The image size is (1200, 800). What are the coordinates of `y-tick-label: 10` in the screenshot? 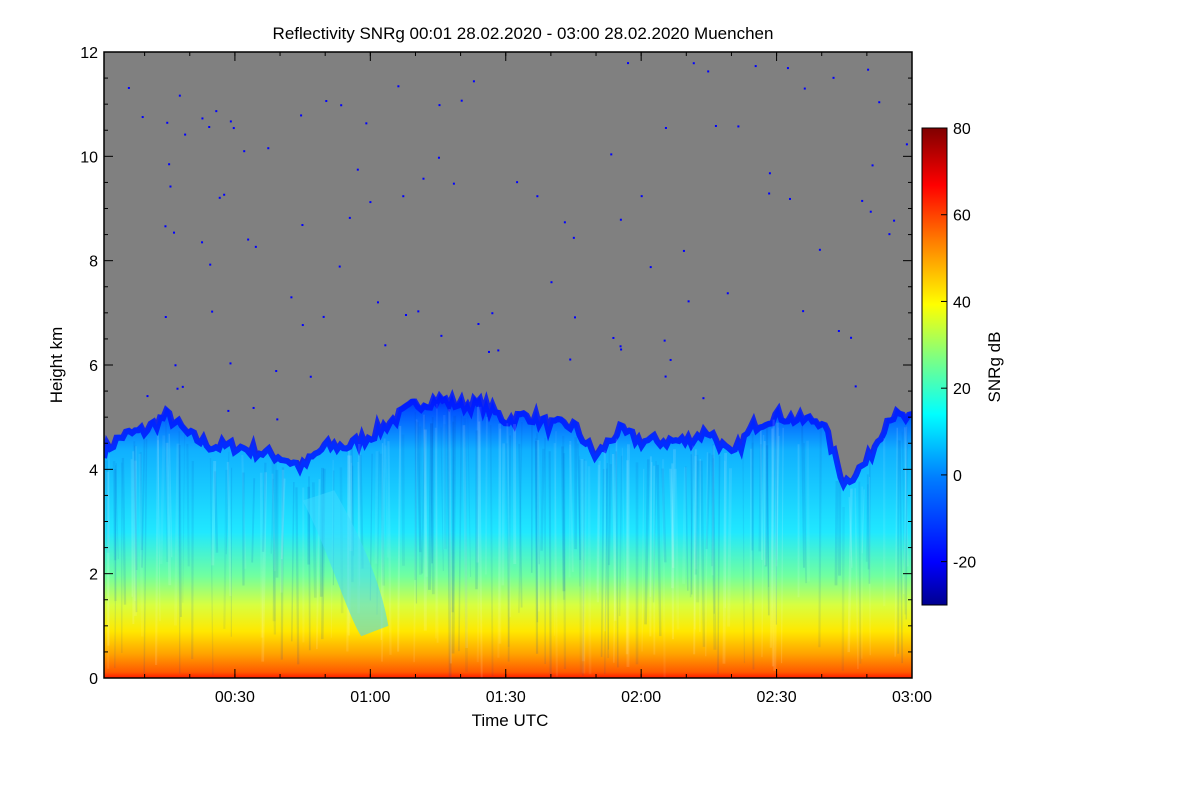 It's located at (89, 157).